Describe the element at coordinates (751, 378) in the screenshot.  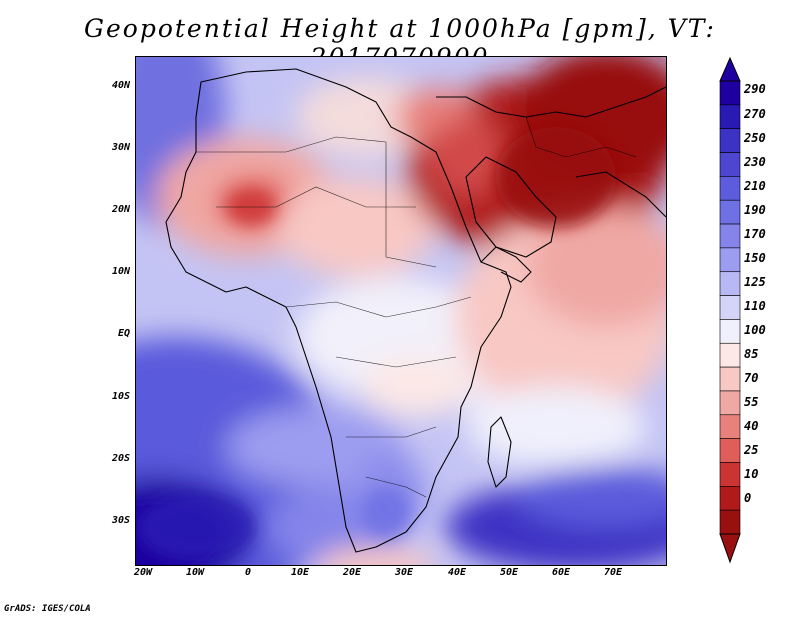
I see `colorbar-label: 70` at that location.